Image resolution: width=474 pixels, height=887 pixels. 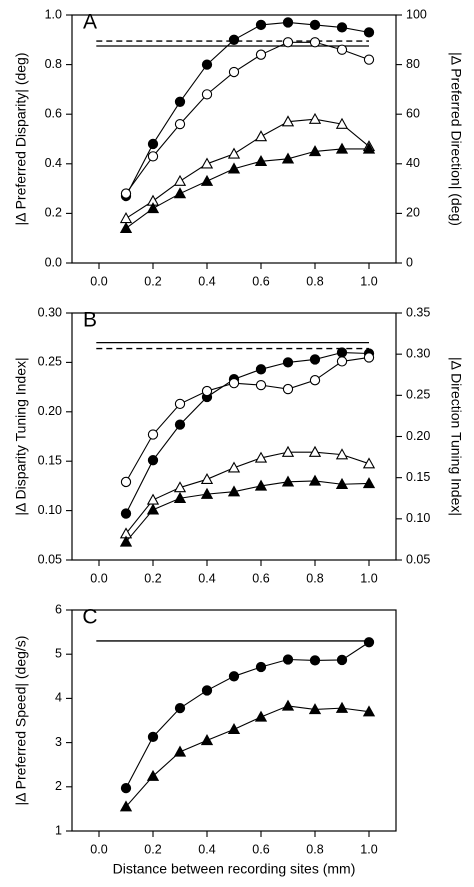 I want to click on x-tick-label-c-0: 0.0, so click(x=98, y=849).